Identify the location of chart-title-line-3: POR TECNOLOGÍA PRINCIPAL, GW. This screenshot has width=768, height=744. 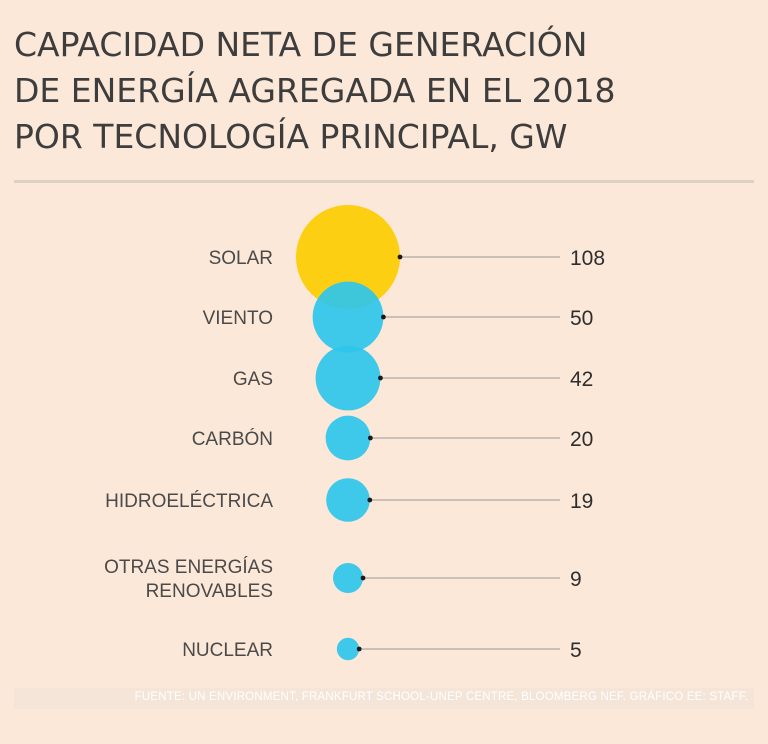
(291, 136).